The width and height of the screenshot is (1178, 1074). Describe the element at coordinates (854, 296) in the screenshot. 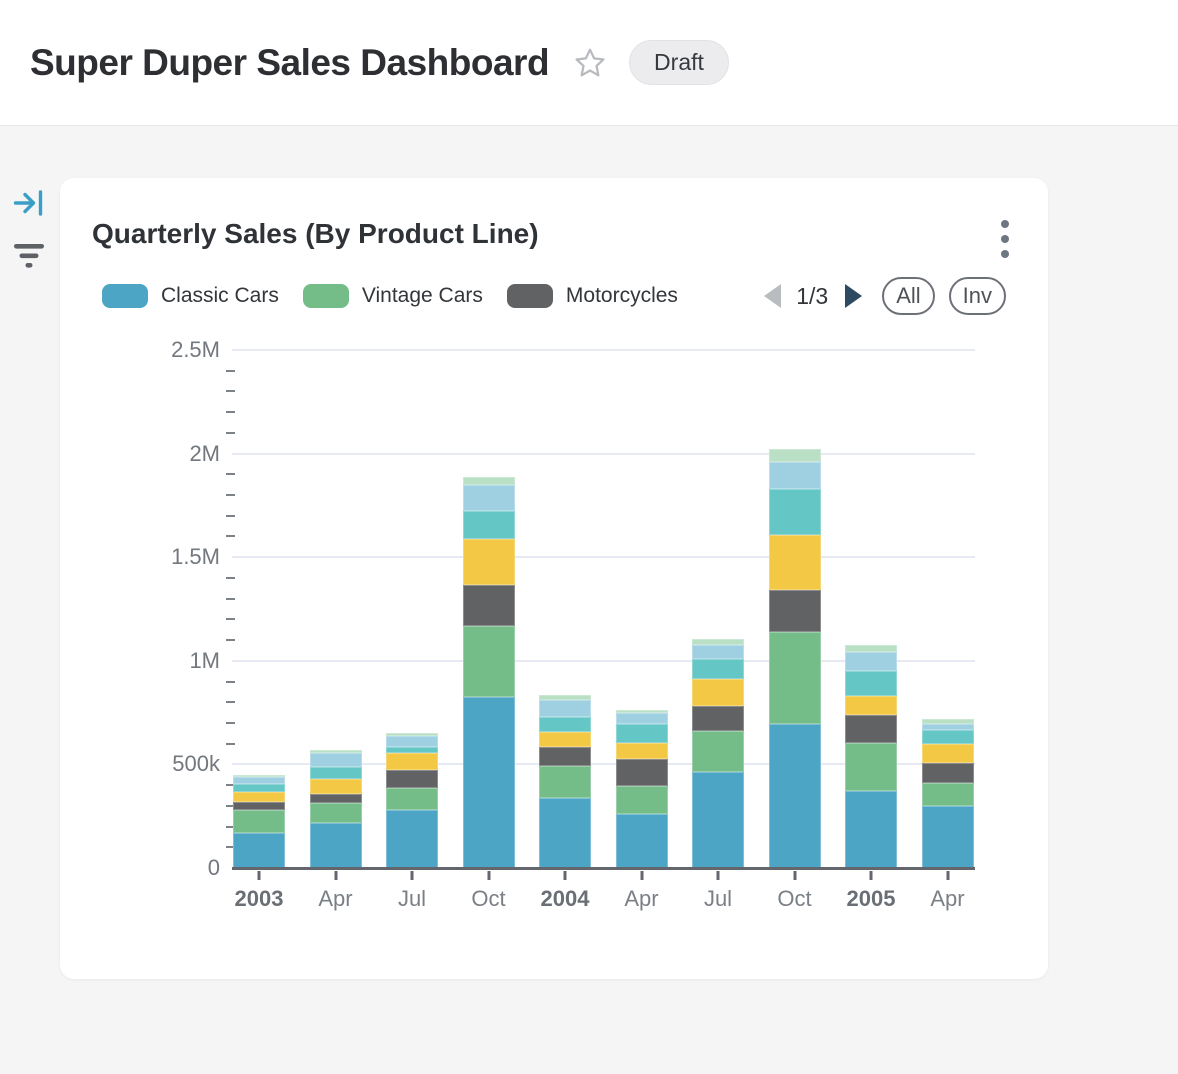

I see `legend-next-icon` at that location.